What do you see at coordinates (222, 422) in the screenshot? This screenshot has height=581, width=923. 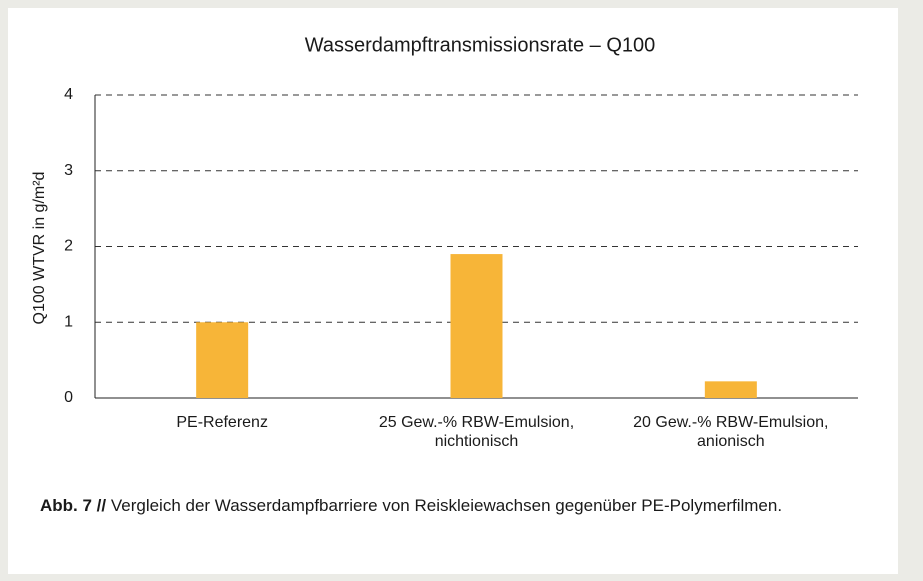 I see `x-tick-label: PE-Referenz` at bounding box center [222, 422].